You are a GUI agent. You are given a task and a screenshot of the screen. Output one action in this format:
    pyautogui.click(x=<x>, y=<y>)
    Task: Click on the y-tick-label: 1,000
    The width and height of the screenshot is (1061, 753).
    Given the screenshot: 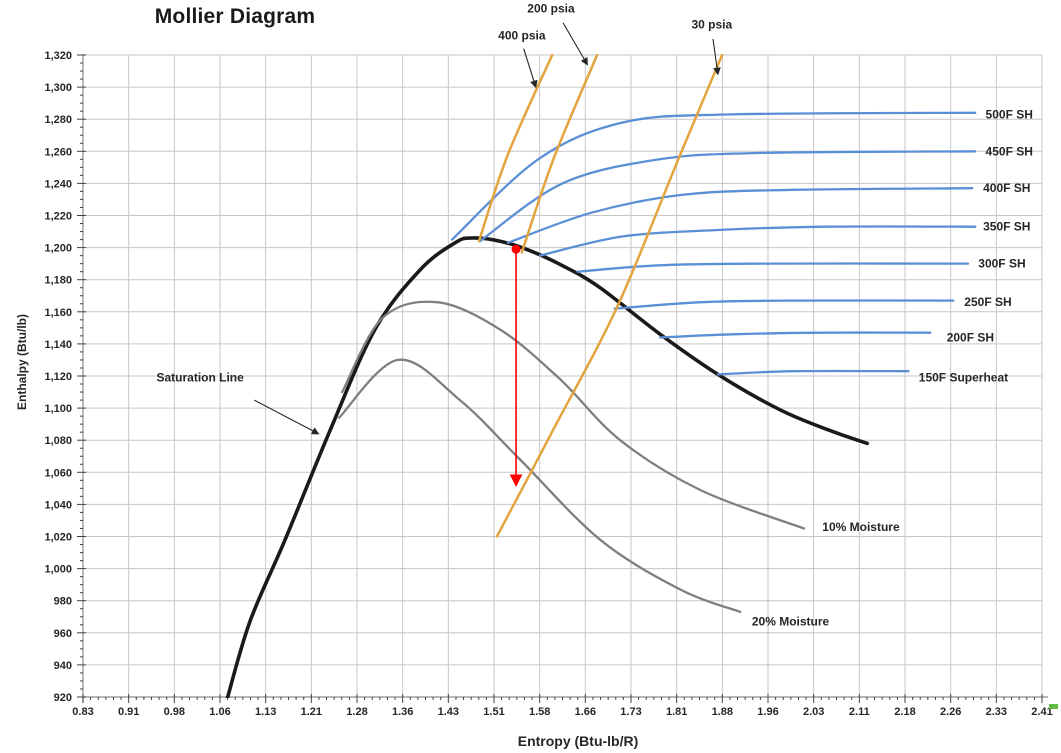 What is the action you would take?
    pyautogui.click(x=58, y=570)
    